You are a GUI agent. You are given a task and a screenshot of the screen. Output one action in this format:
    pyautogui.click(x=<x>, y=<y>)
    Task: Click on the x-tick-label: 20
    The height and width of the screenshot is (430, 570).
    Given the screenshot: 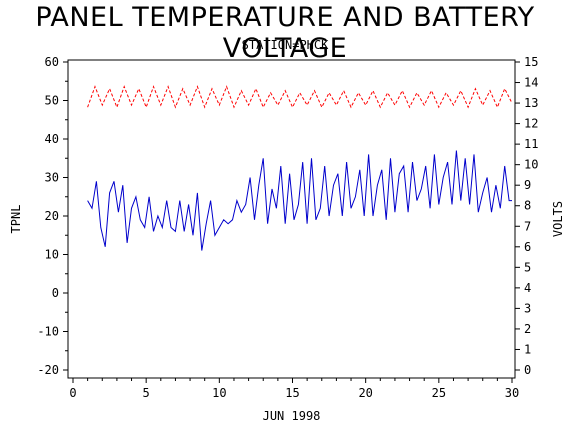 What is the action you would take?
    pyautogui.click(x=365, y=393)
    